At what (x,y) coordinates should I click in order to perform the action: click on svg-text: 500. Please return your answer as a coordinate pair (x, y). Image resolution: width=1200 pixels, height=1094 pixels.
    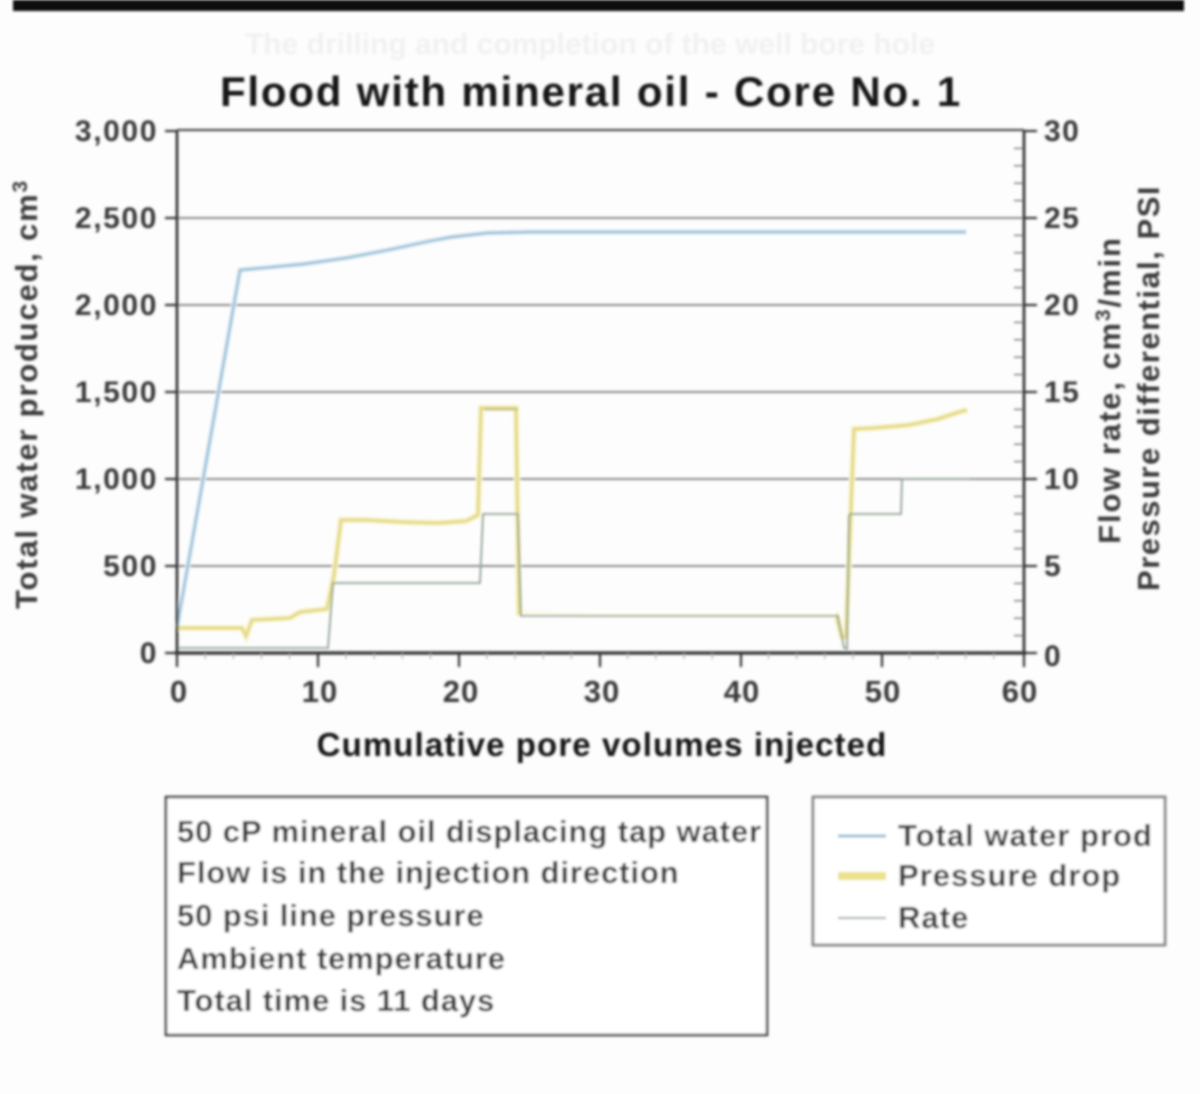
    Looking at the image, I should click on (130, 566).